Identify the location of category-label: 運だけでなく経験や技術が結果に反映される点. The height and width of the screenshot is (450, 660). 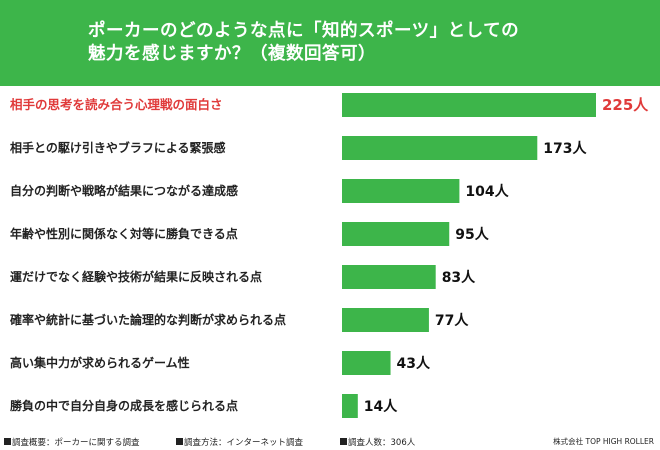
(136, 276).